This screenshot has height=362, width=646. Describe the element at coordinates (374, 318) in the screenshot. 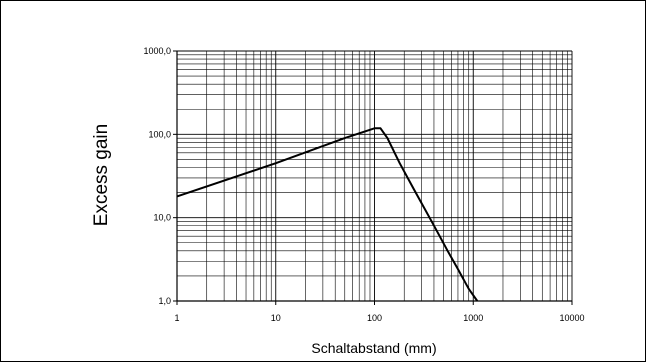

I see `x-tick-label: 100` at that location.